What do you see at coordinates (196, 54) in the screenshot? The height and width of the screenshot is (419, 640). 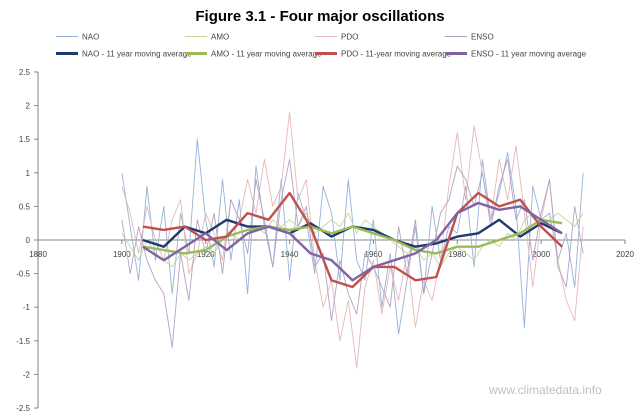 I see `legend-swatch-amo-ma` at bounding box center [196, 54].